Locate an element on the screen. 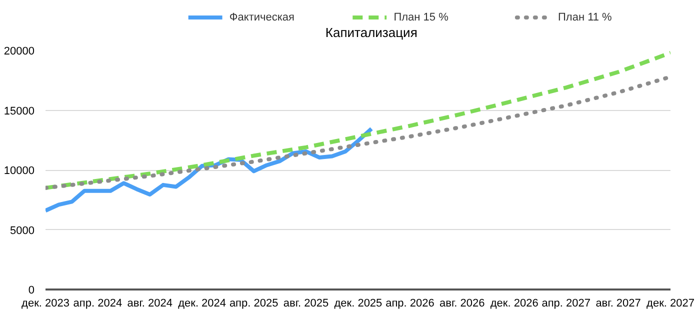 The width and height of the screenshot is (700, 317). legend-label: План 15 % is located at coordinates (421, 18).